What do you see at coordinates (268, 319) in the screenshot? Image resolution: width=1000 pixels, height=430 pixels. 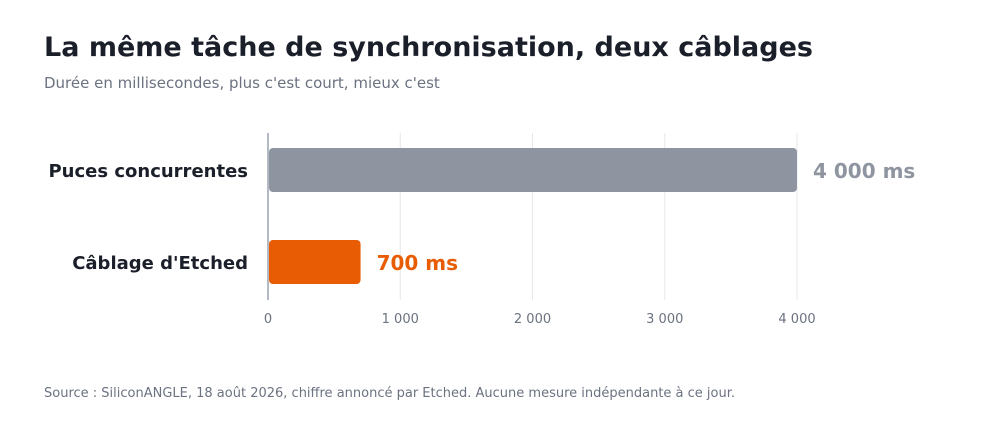 I see `tick-label: 0` at bounding box center [268, 319].